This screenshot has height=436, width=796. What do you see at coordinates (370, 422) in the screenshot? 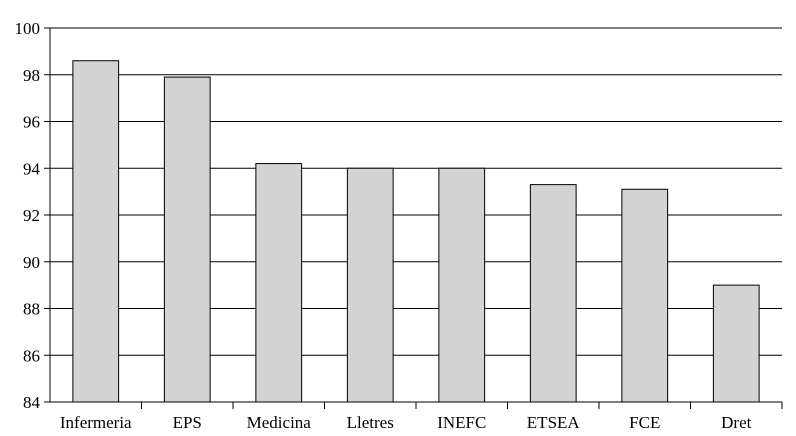
I see `x-tick-label: Lletres` at bounding box center [370, 422].